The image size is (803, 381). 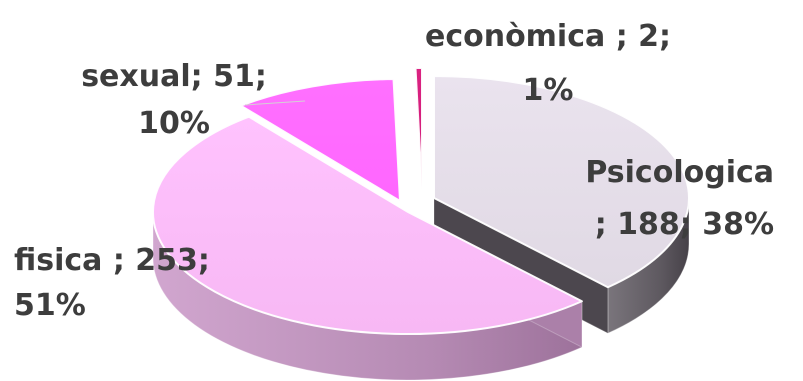 I want to click on pie-slice-sexual, so click(x=320, y=140).